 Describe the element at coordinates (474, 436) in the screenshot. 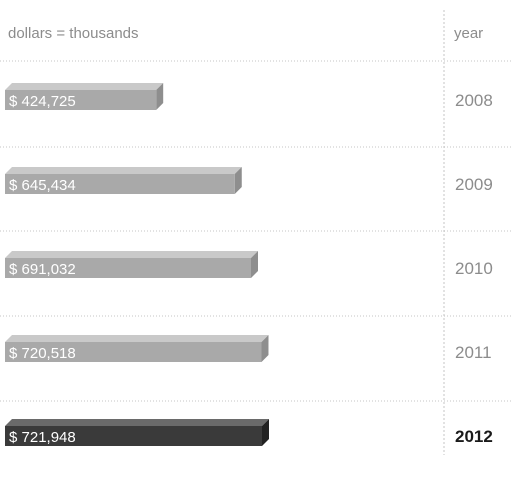

I see `year-label: 2012` at that location.